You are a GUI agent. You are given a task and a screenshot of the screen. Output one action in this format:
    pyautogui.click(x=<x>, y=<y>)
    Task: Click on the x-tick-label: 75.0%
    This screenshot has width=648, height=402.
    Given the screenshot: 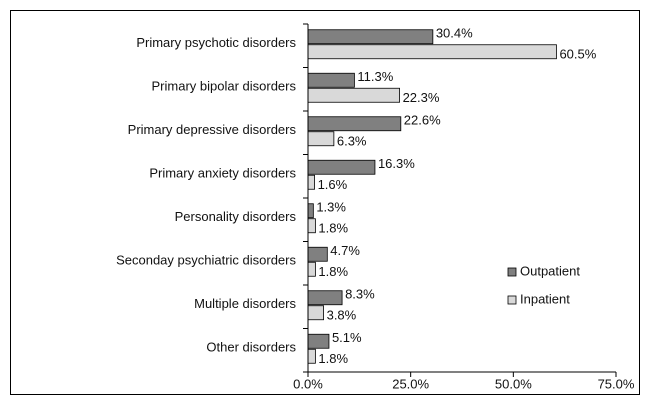 What is the action you would take?
    pyautogui.click(x=616, y=383)
    